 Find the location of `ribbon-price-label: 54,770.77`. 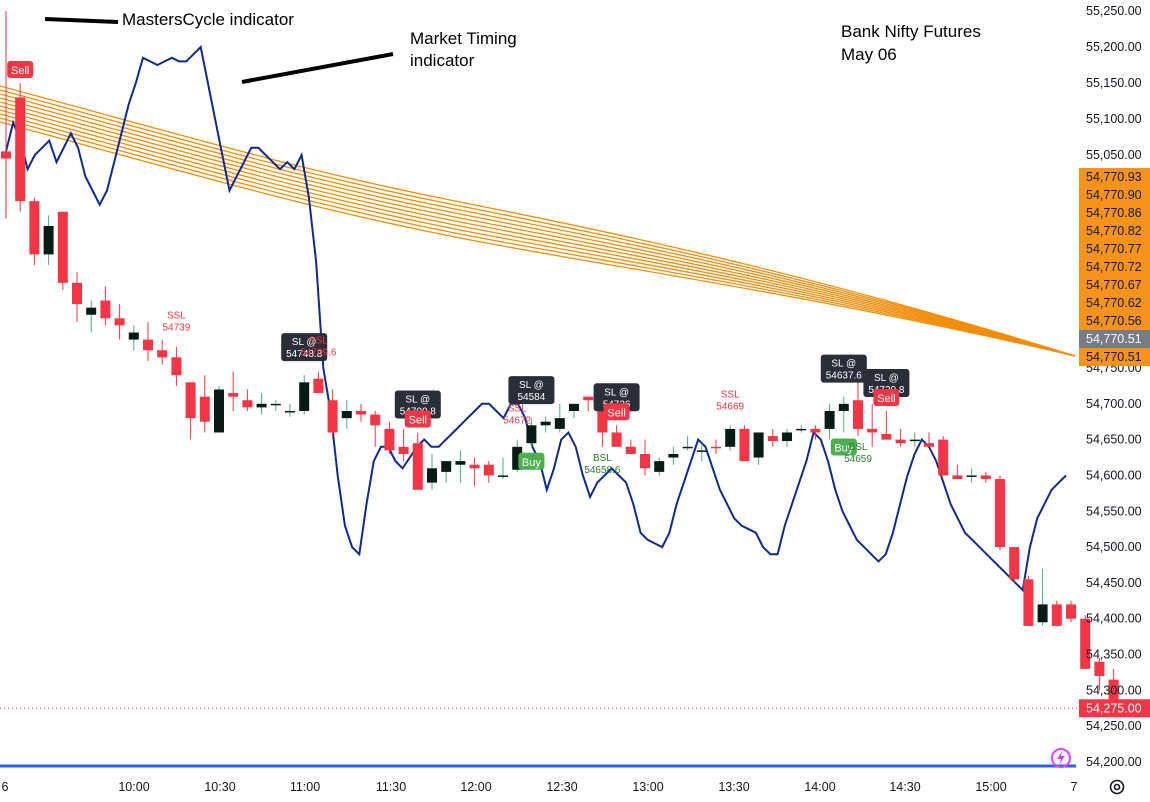

ribbon-price-label: 54,770.77 is located at coordinates (1114, 249).